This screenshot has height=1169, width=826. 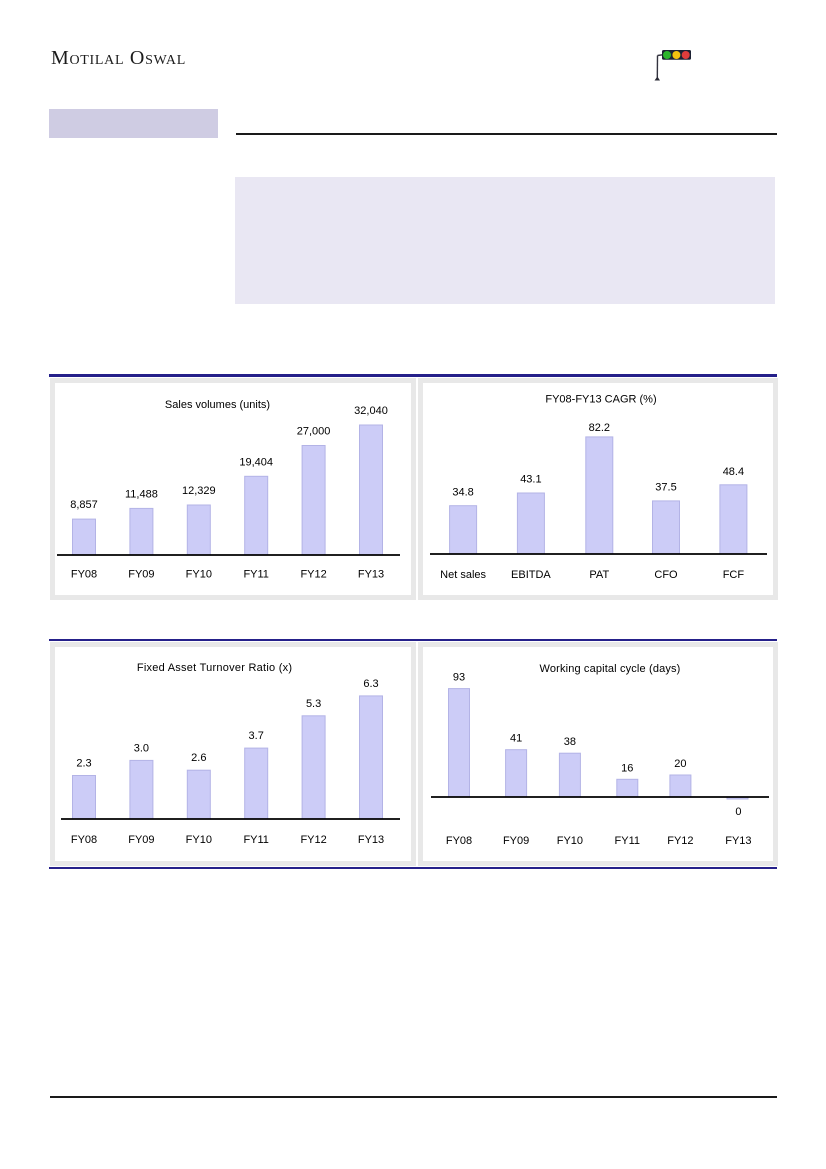 What do you see at coordinates (313, 704) in the screenshot?
I see `svg-text: 5.3` at bounding box center [313, 704].